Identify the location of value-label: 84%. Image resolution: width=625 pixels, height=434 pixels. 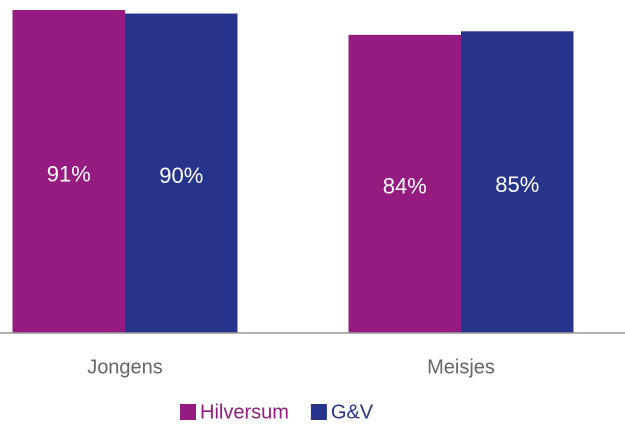
(405, 186).